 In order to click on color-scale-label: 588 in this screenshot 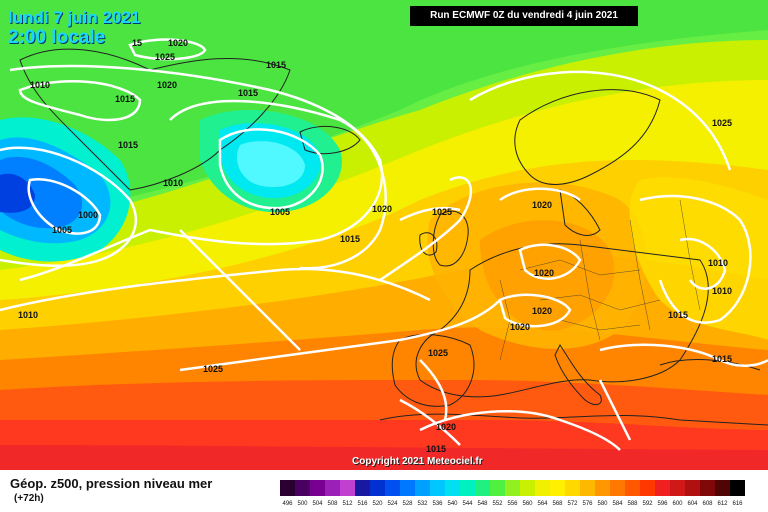, I will do `click(632, 504)`.